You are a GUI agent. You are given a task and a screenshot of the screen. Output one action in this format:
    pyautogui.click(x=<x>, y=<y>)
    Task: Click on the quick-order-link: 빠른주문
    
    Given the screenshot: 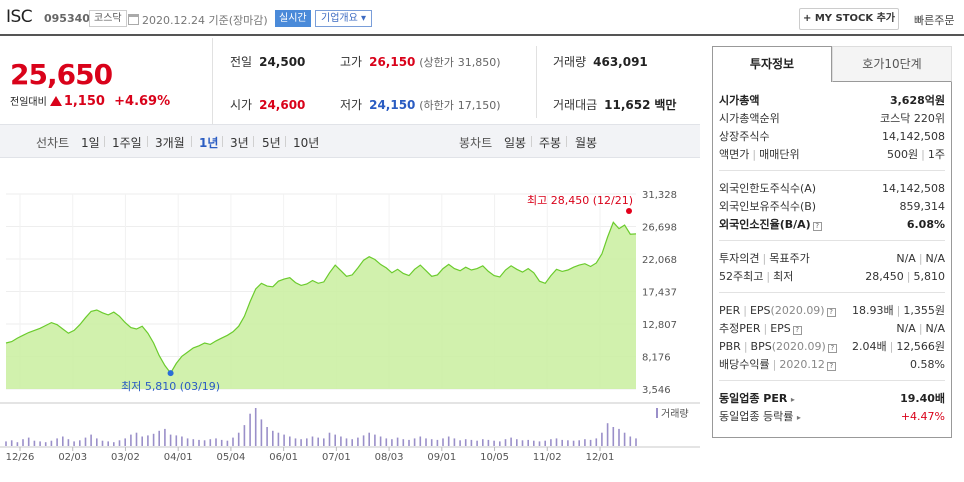 What is the action you would take?
    pyautogui.click(x=934, y=20)
    